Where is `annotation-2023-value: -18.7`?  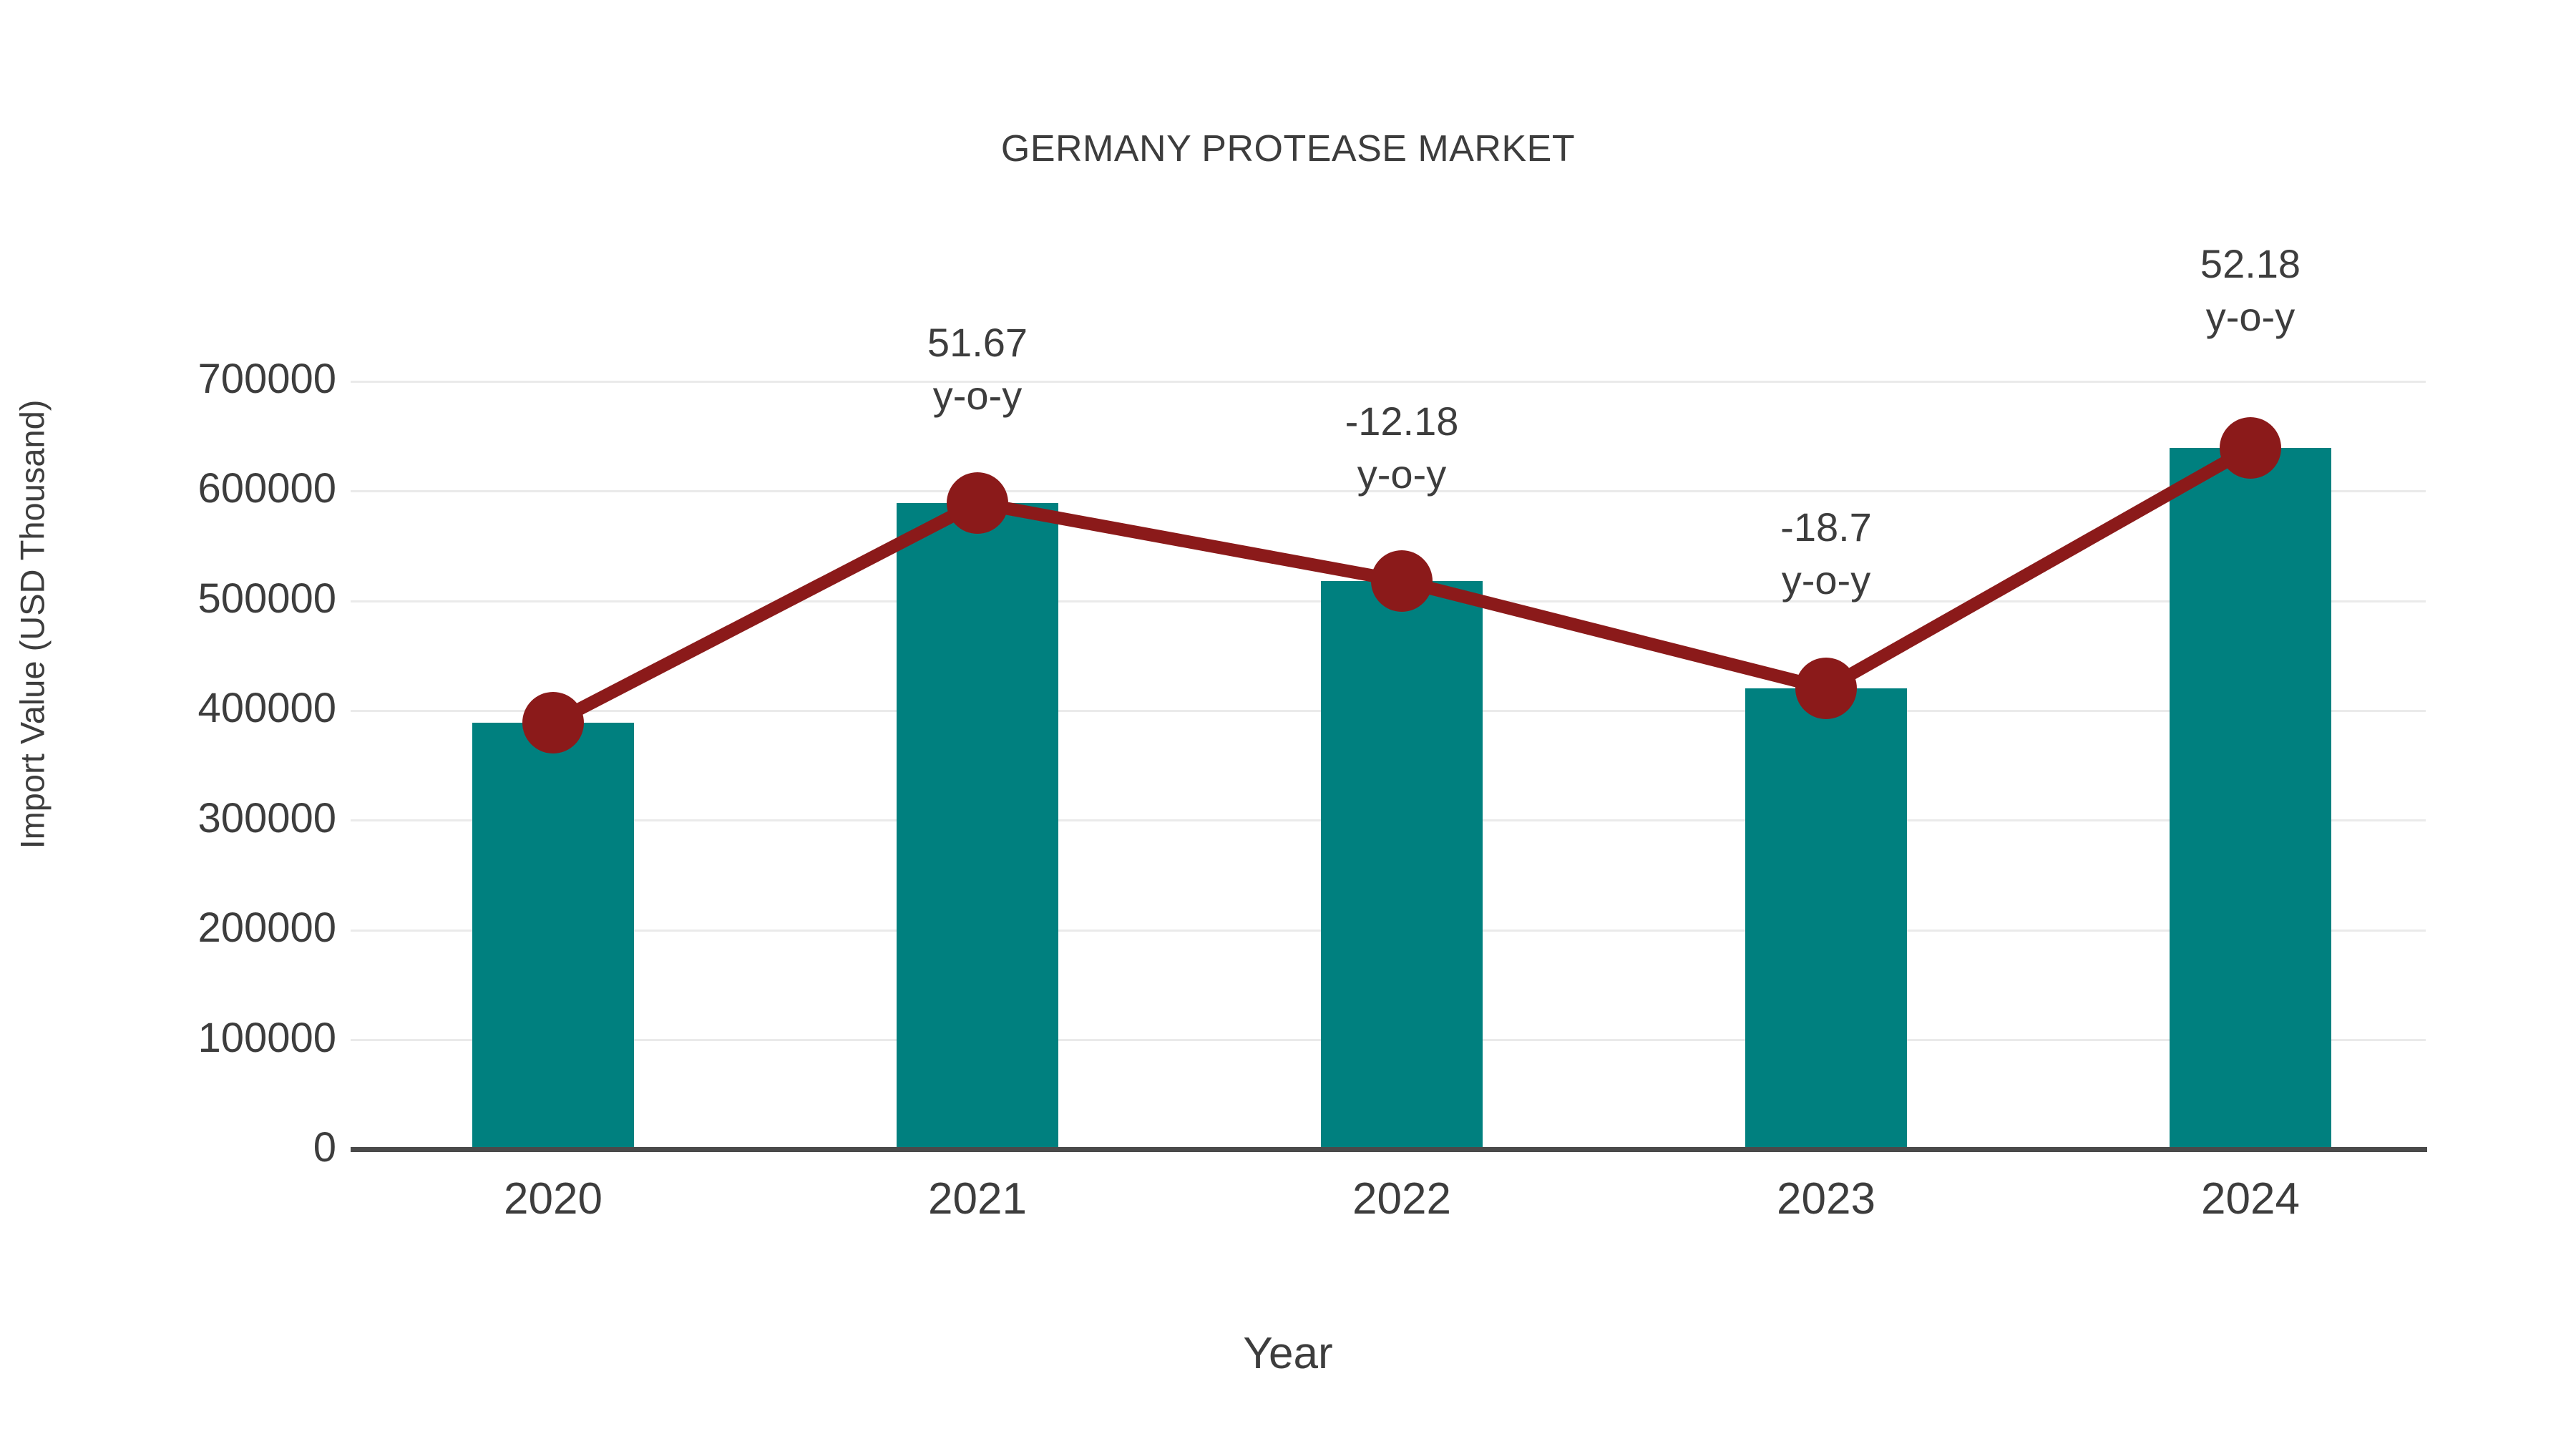 annotation-2023-value: -18.7 is located at coordinates (1826, 527).